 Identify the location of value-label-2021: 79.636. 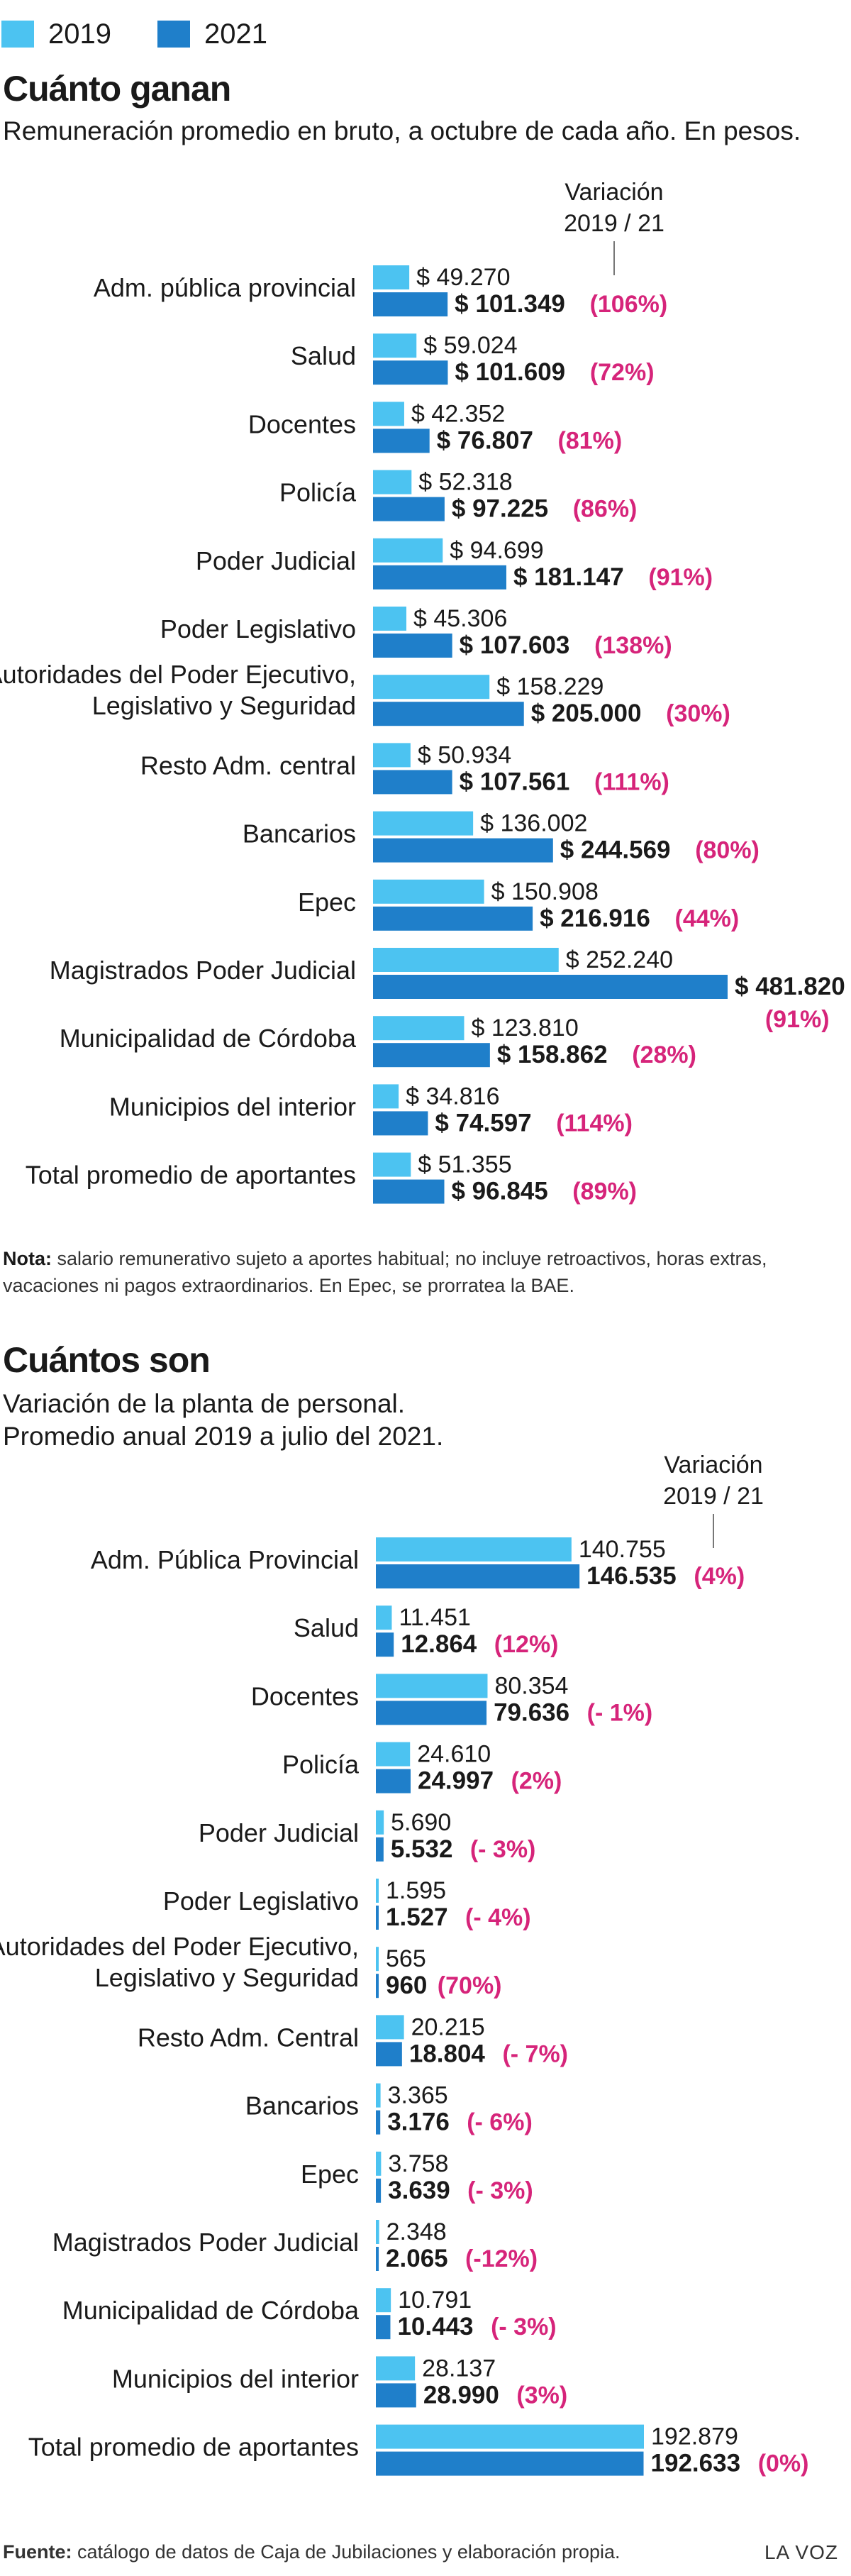
(531, 1712).